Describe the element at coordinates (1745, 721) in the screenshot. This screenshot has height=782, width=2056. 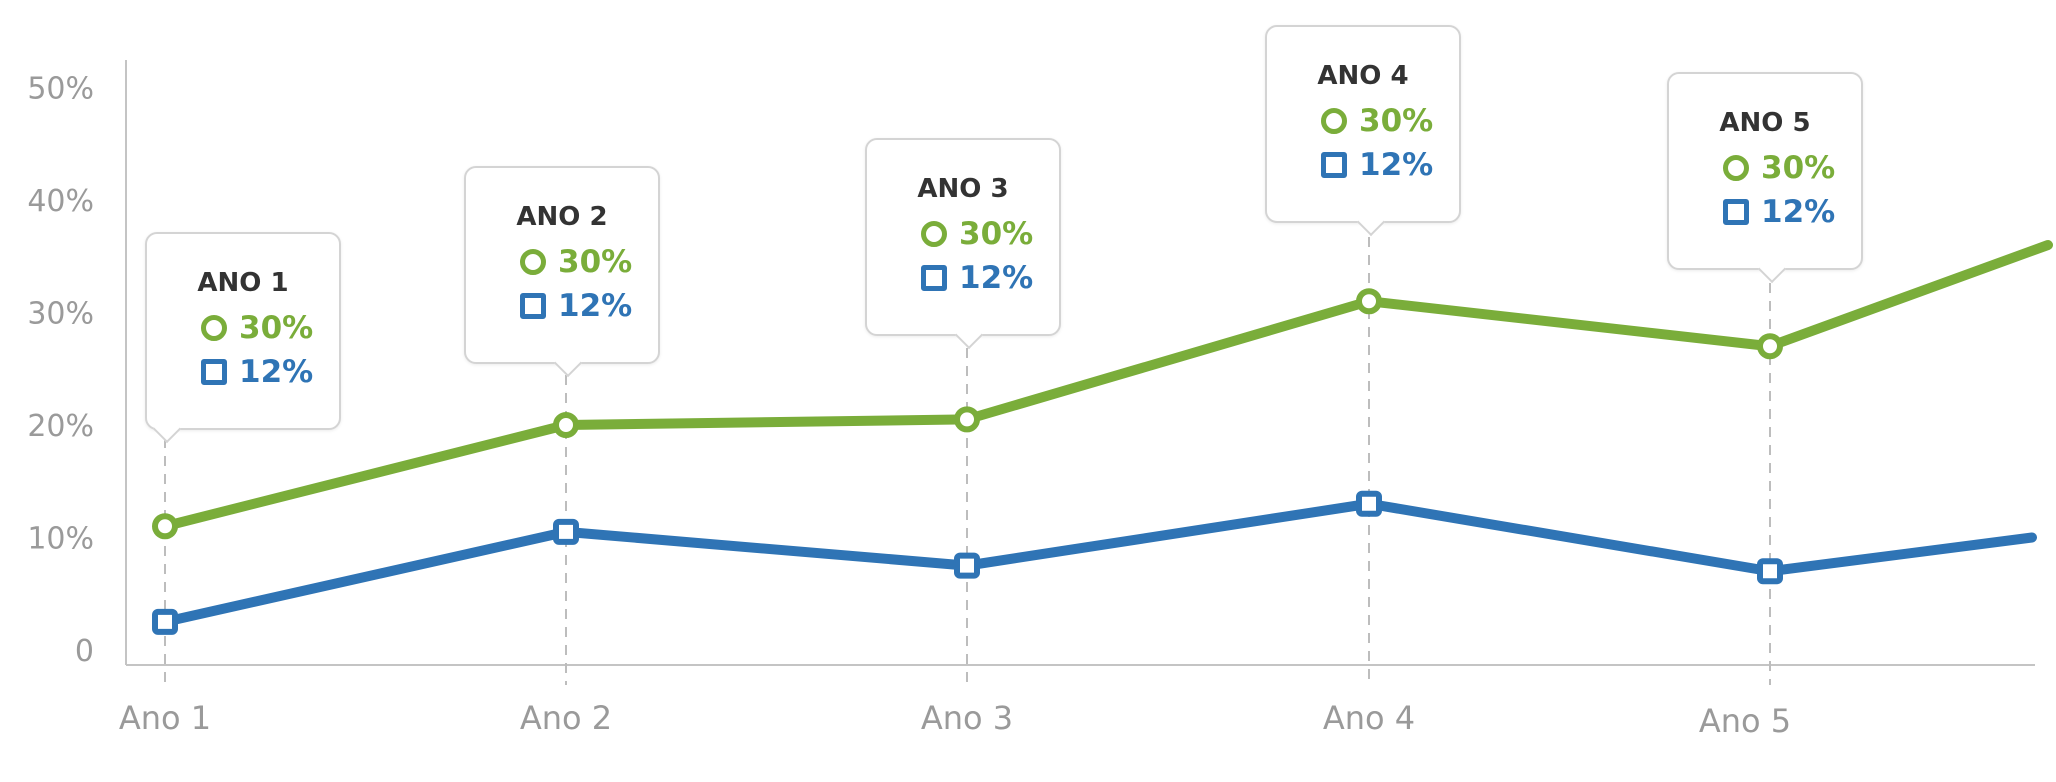
I see `x-tick-label: Ano 5` at that location.